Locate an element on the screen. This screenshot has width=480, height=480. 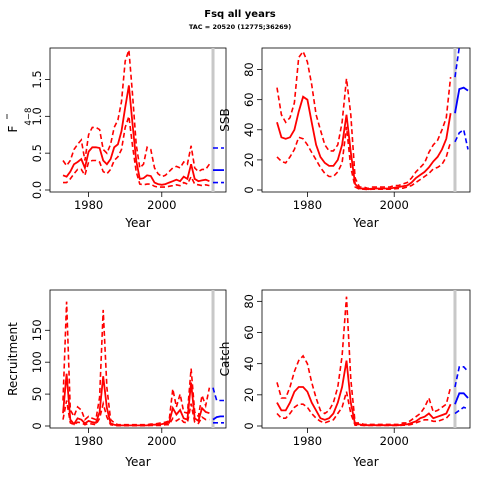
y-axis-label-main: F is located at coordinates (13, 128).